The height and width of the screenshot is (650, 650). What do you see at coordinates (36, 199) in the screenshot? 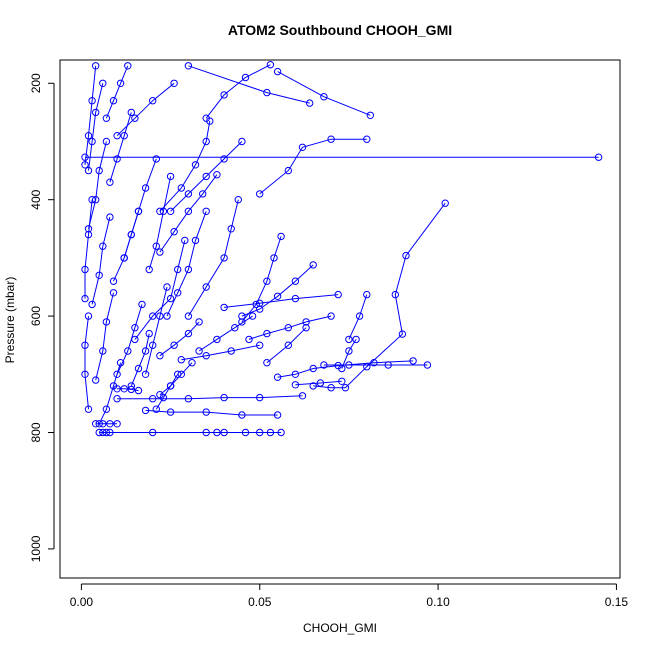
I see `y-tick-label: 400` at bounding box center [36, 199].